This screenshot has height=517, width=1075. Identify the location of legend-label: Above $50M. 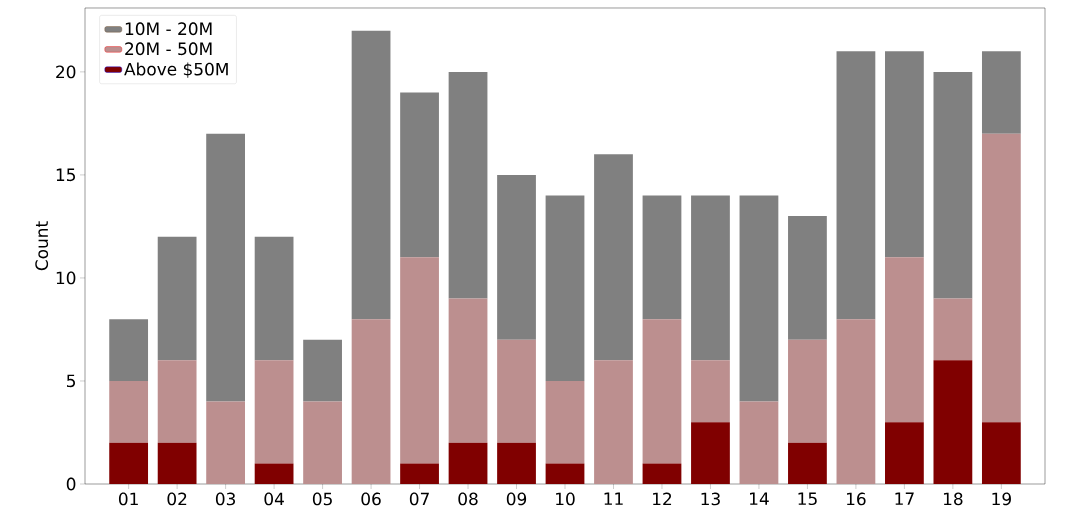
(176, 70).